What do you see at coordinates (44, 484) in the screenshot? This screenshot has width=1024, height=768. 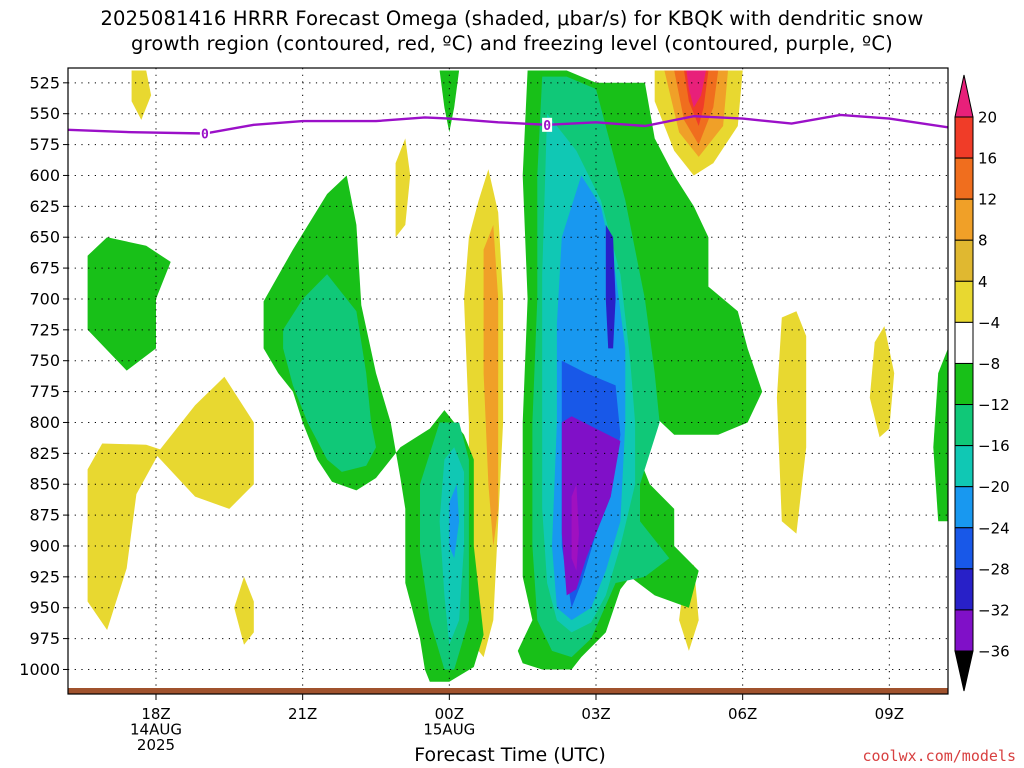 I see `y-tick-label-850: 850` at bounding box center [44, 484].